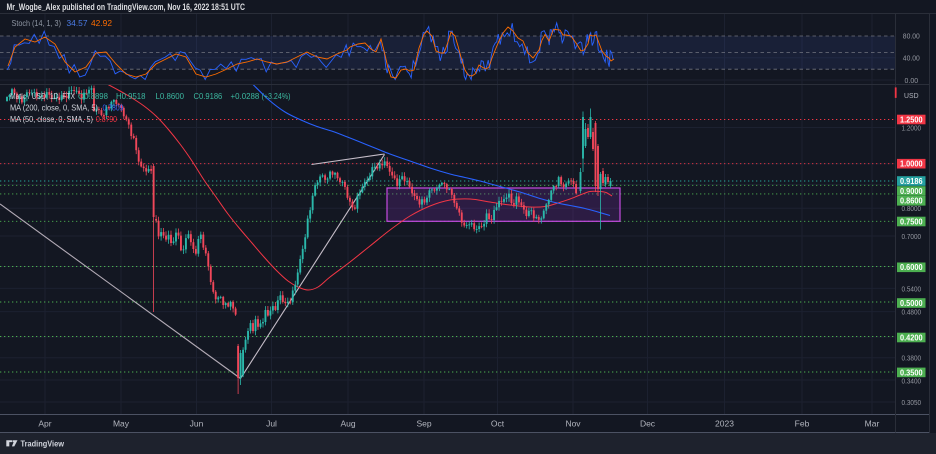 Image resolution: width=936 pixels, height=454 pixels. Describe the element at coordinates (724, 424) in the screenshot. I see `svg-text: 2023` at that location.